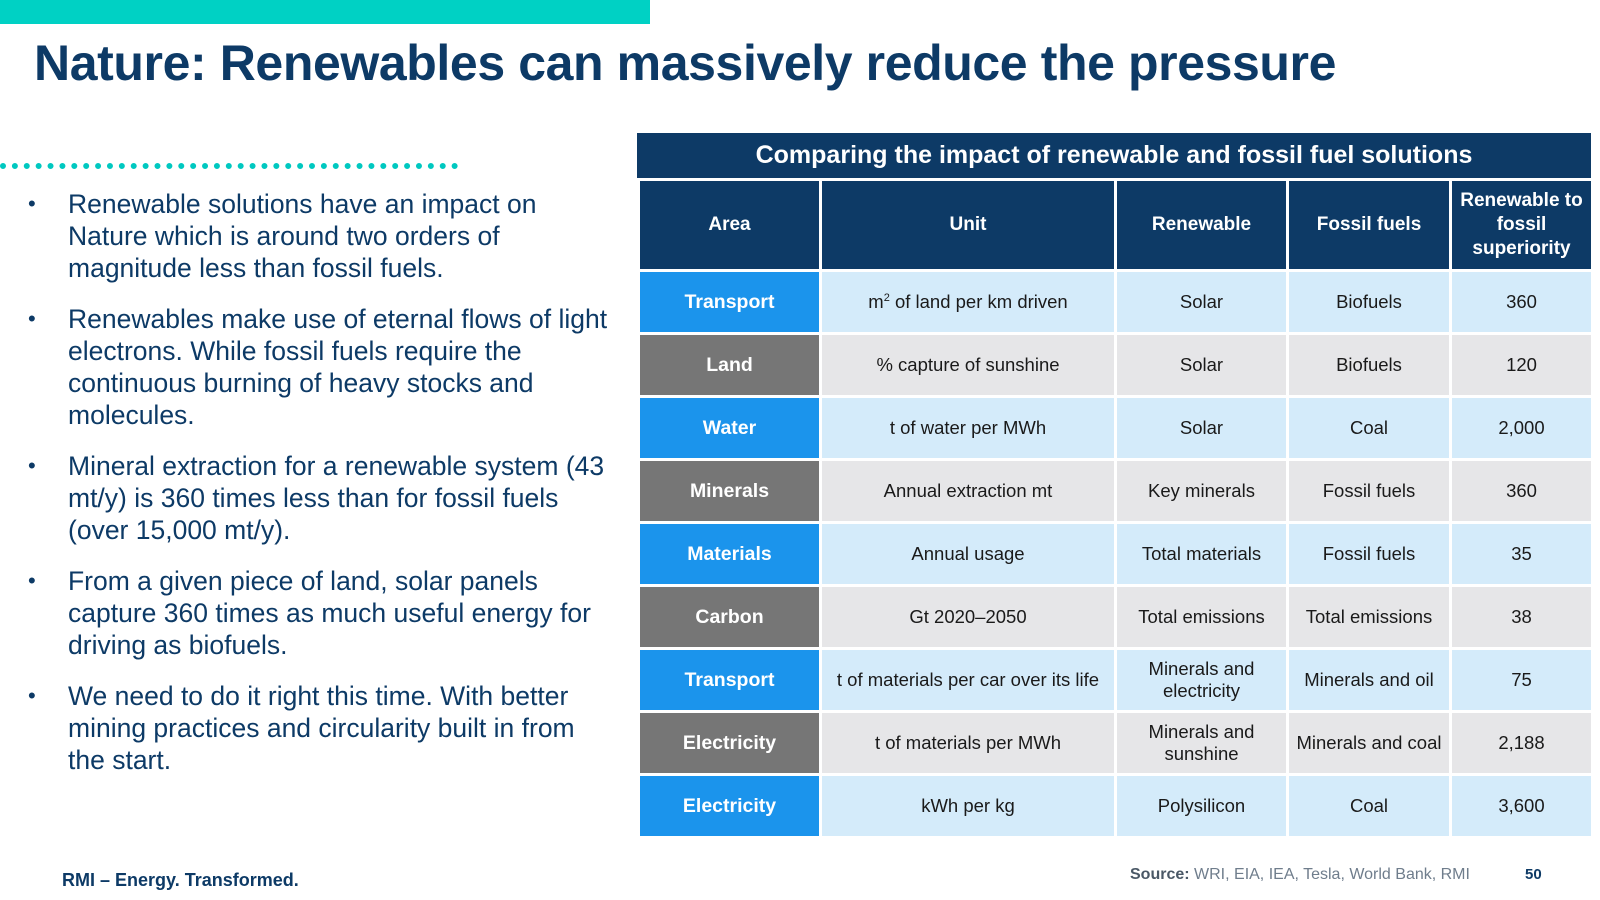 Image resolution: width=1600 pixels, height=900 pixels. What do you see at coordinates (1201, 554) in the screenshot?
I see `renewable-cell: Total materials` at bounding box center [1201, 554].